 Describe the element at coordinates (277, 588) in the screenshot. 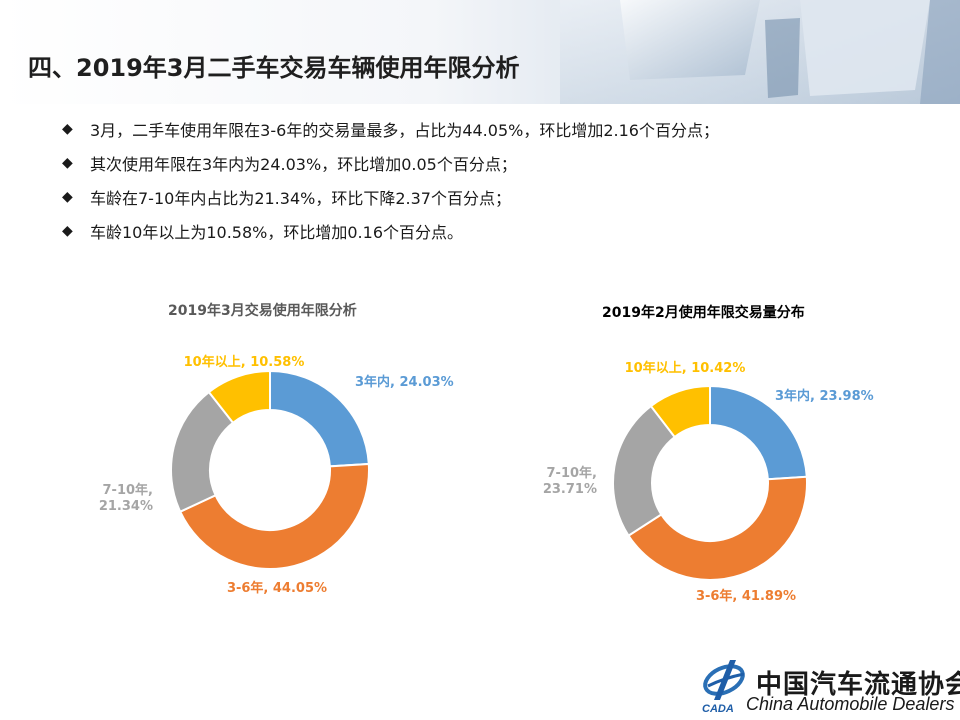

I see `slice-label-march-1: 3-6年, 44.05%` at that location.